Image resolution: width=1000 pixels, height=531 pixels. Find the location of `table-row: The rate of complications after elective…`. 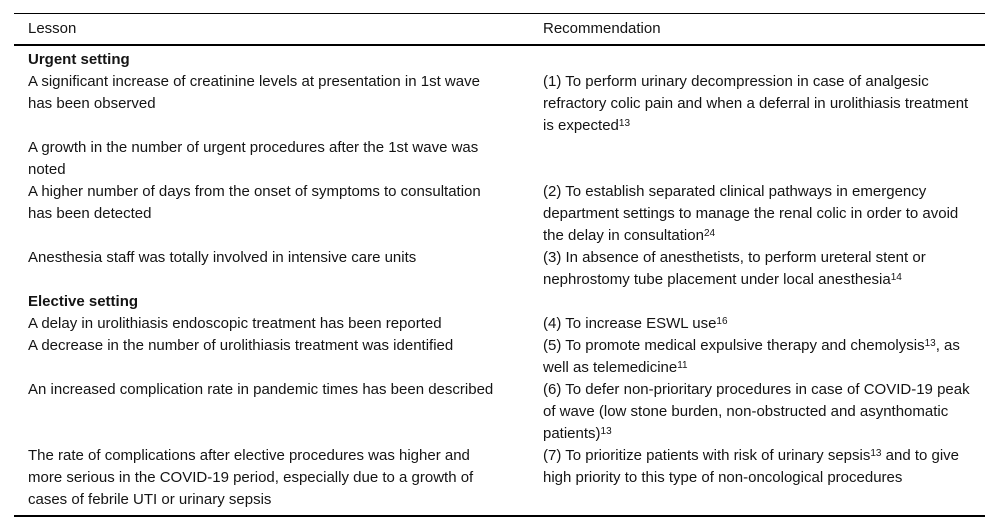

table-row: The rate of complications after elective… is located at coordinates (499, 478).